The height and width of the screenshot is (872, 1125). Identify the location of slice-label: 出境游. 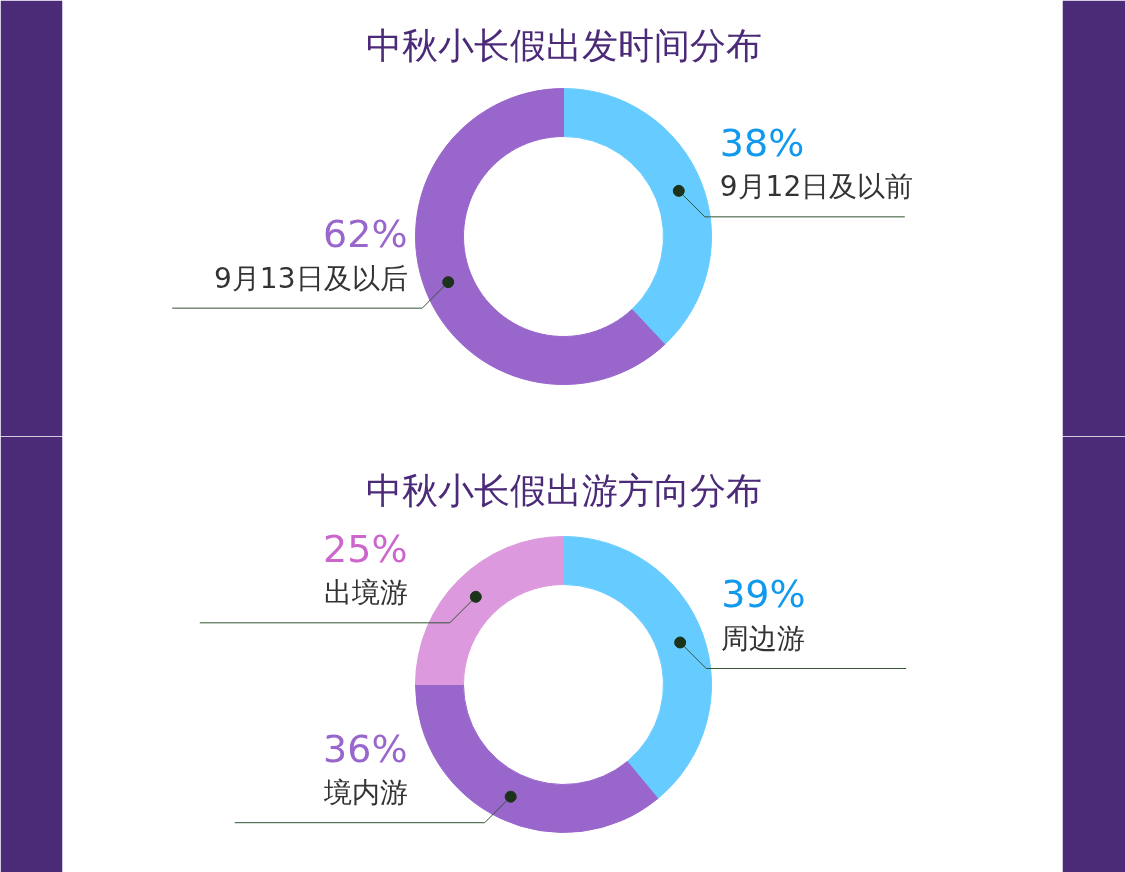
(365, 593).